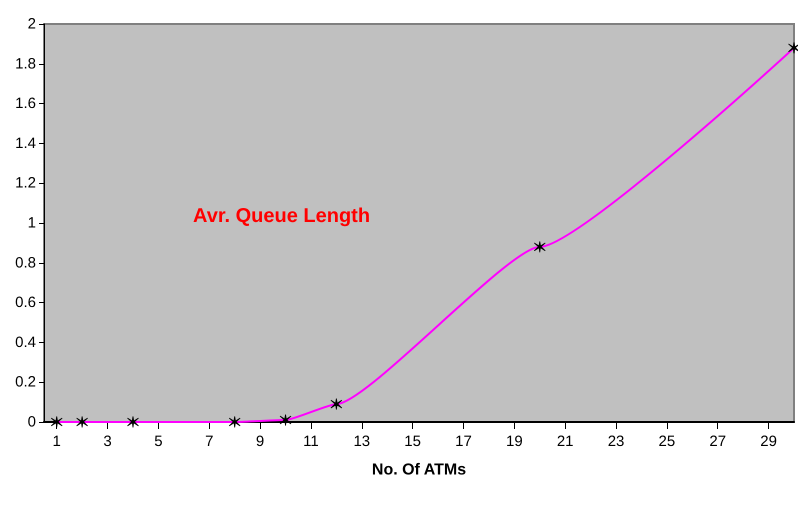 The image size is (806, 506). I want to click on y-tick-label: 0.4, so click(25, 342).